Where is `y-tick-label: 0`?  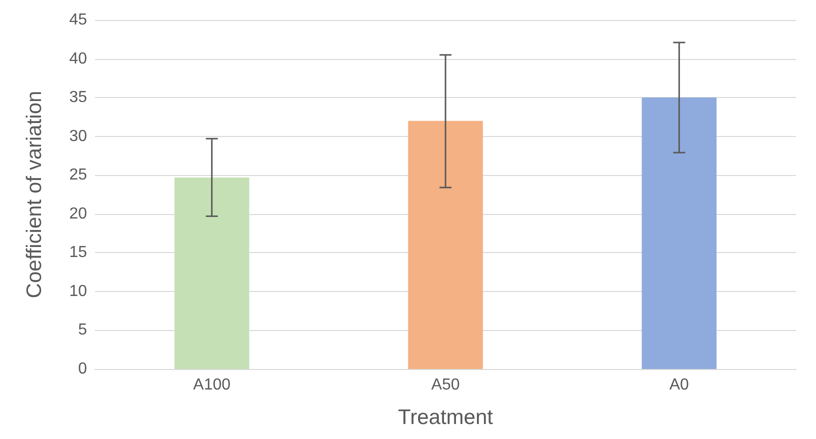 y-tick-label: 0 is located at coordinates (83, 369).